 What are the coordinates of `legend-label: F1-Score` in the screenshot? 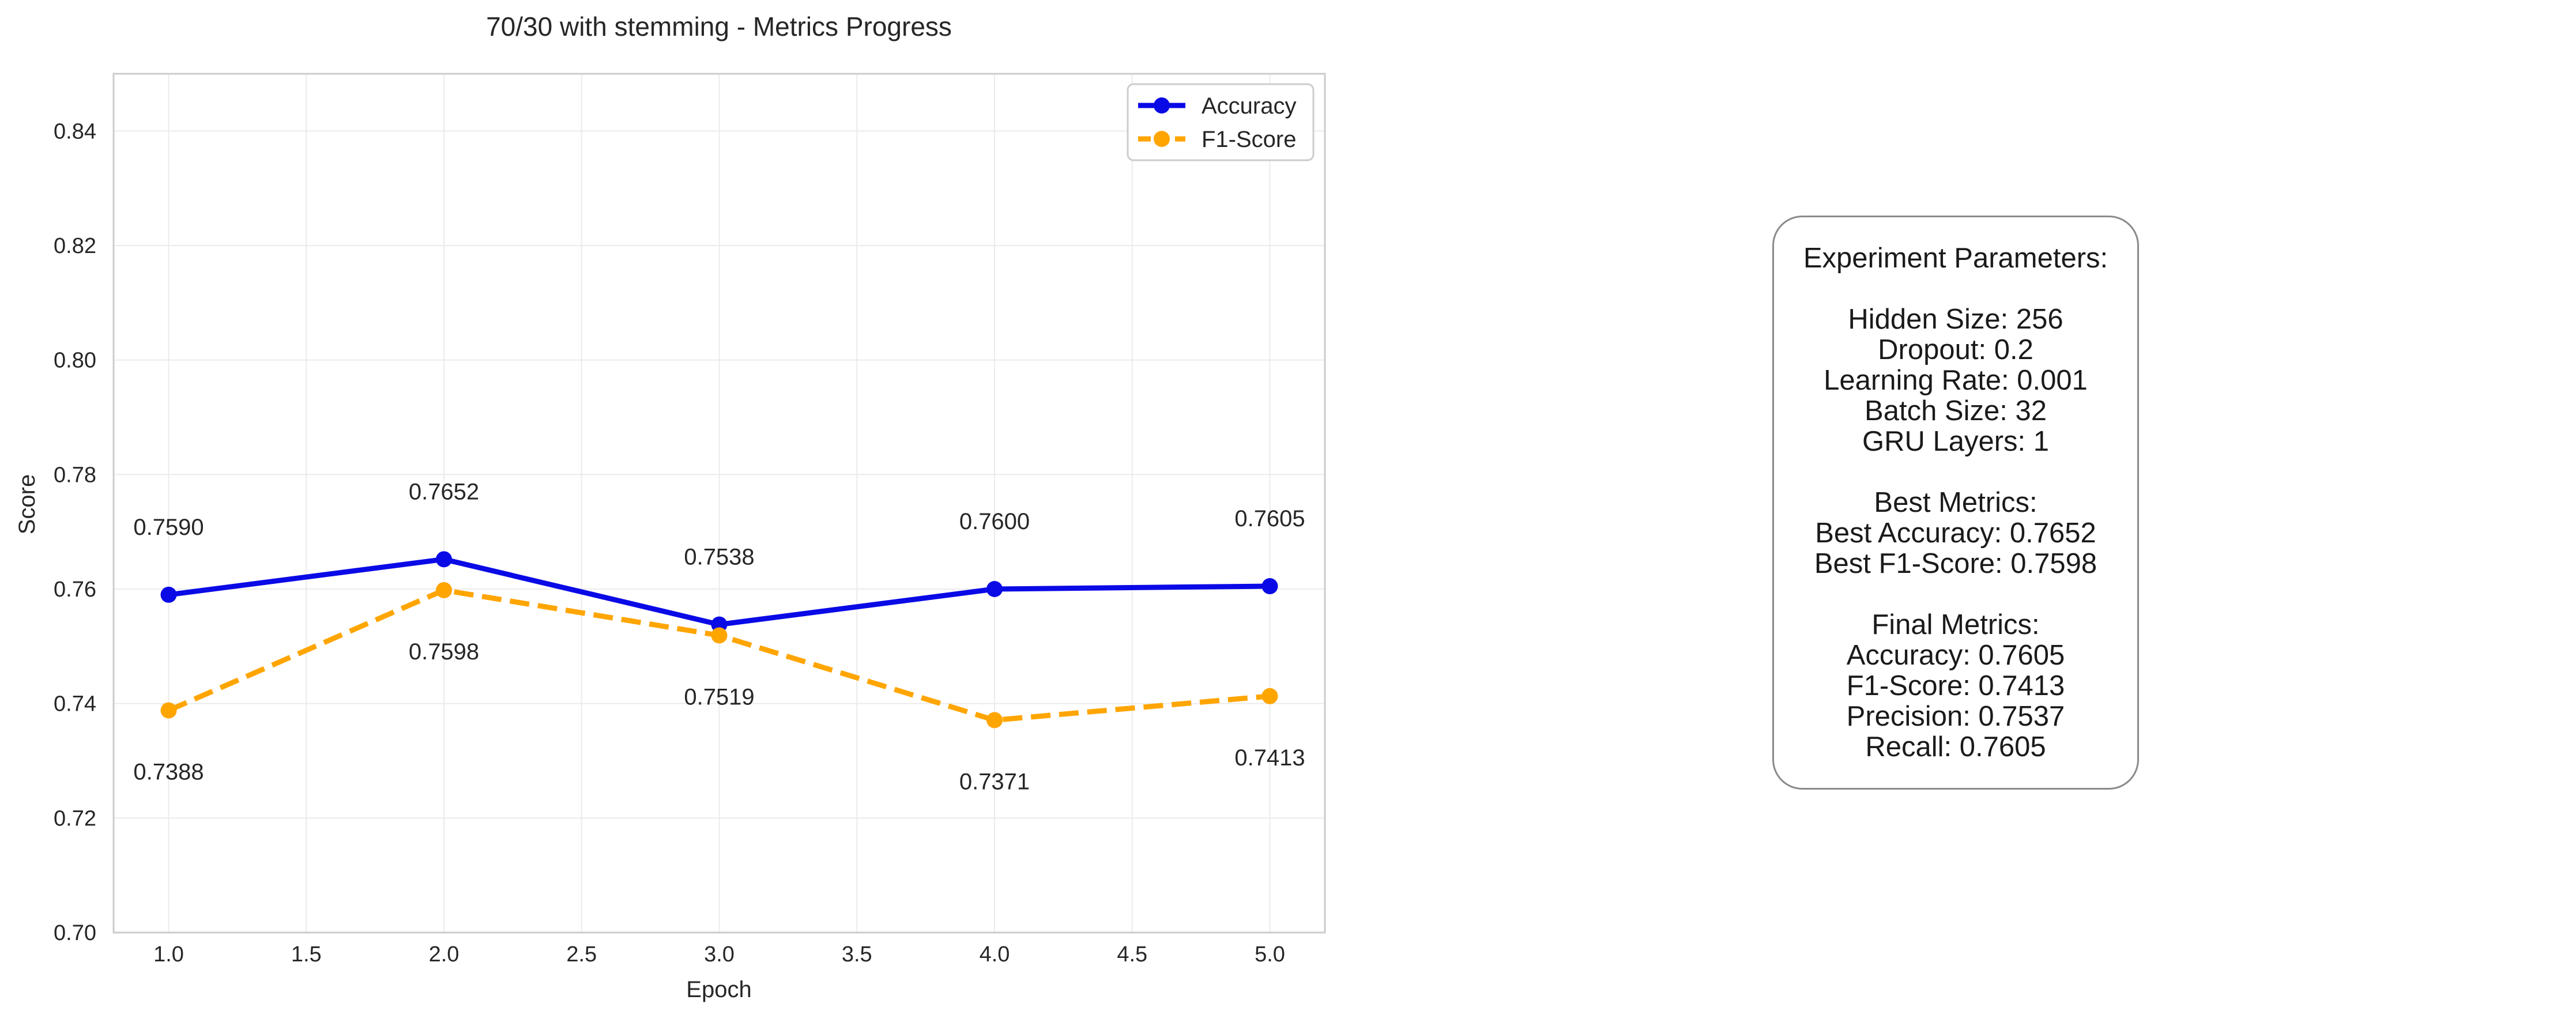 It's located at (1249, 139).